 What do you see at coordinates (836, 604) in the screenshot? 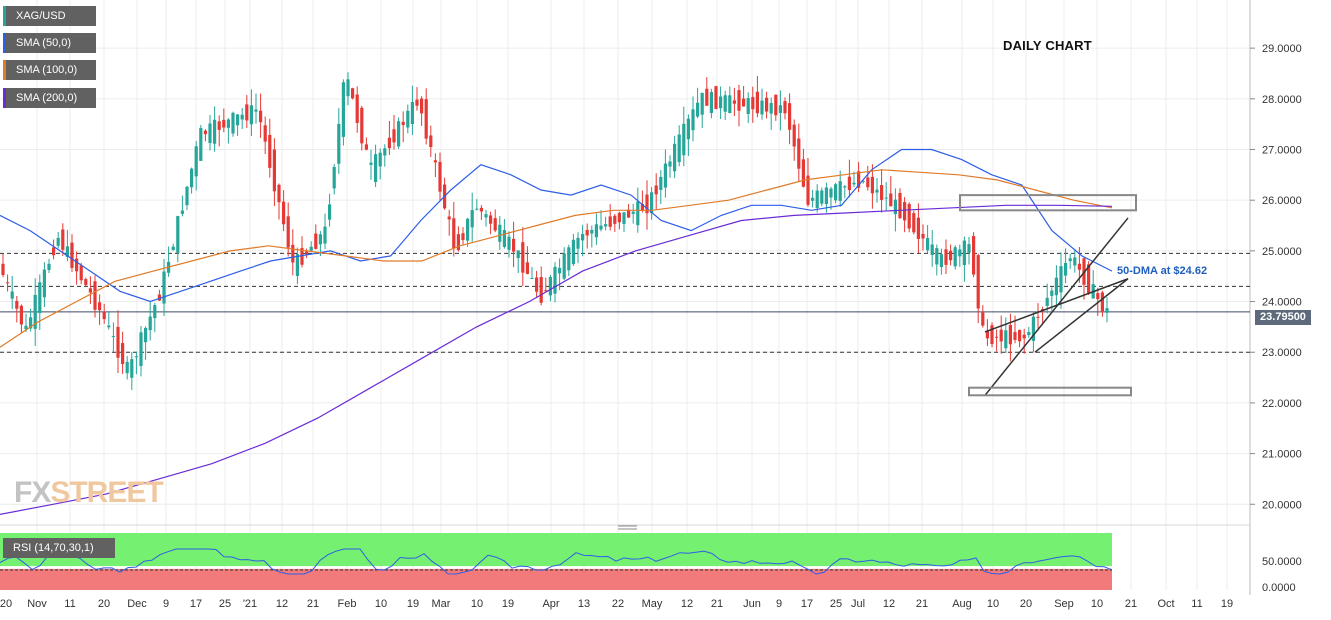
I see `x-tick-label: 25` at bounding box center [836, 604].